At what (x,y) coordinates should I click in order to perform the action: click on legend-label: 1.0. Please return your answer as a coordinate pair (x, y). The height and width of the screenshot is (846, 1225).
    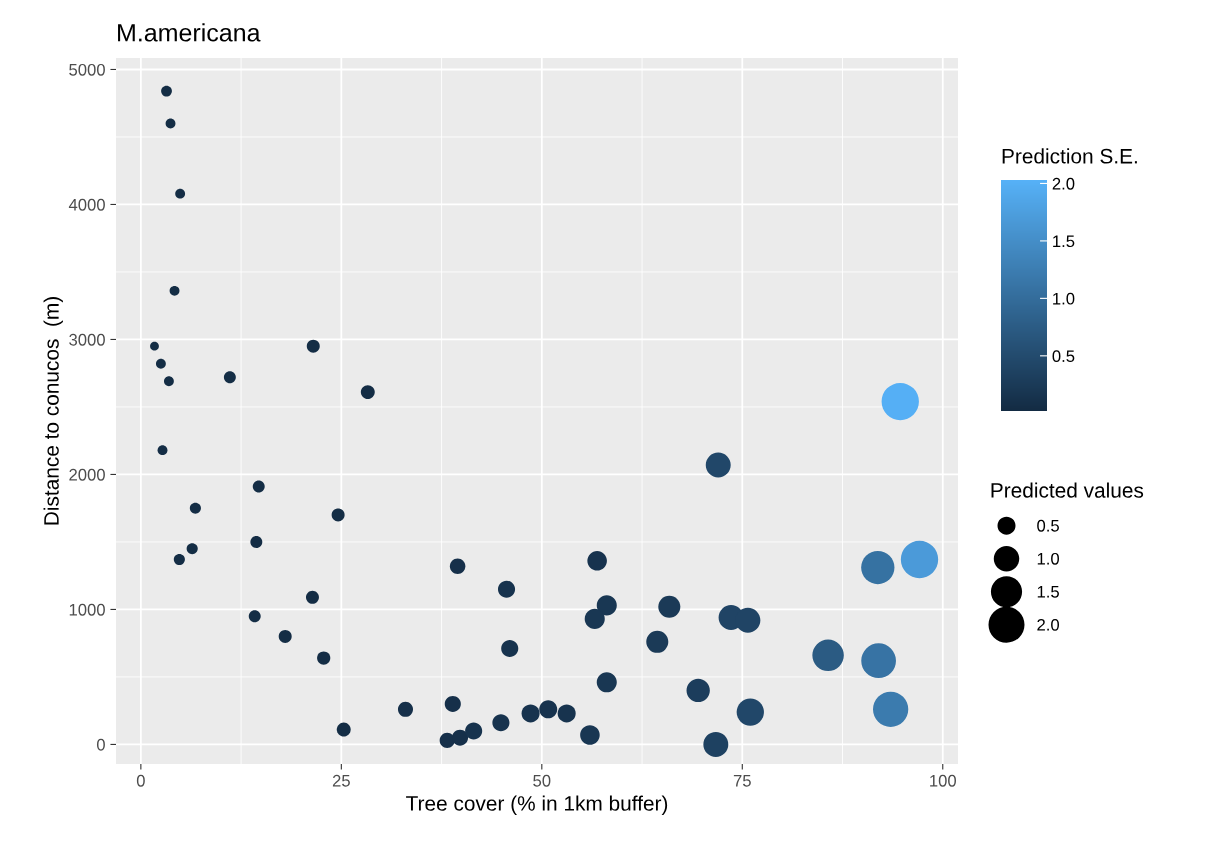
    Looking at the image, I should click on (1048, 558).